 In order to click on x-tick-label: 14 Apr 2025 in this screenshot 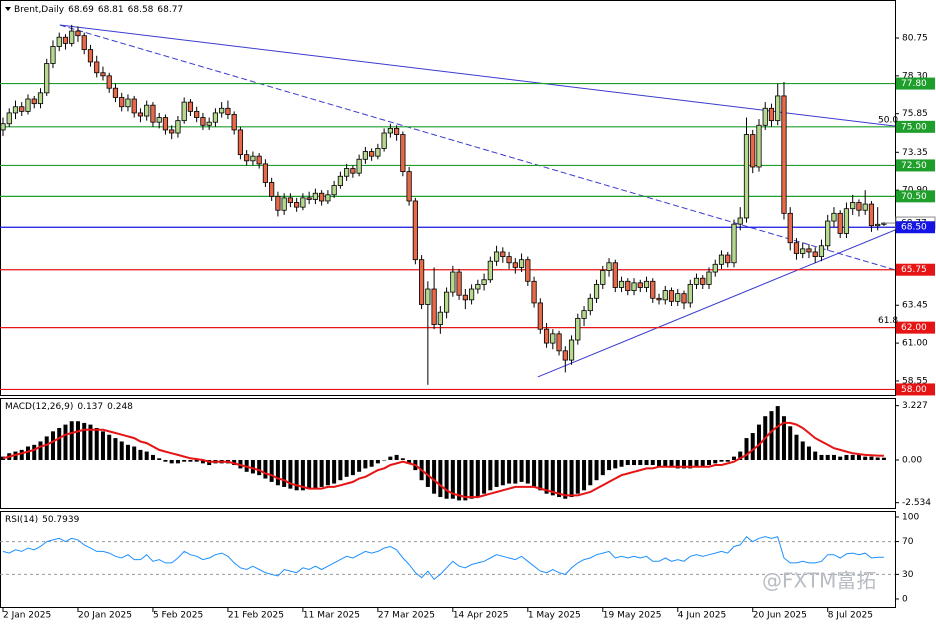, I will do `click(481, 616)`.